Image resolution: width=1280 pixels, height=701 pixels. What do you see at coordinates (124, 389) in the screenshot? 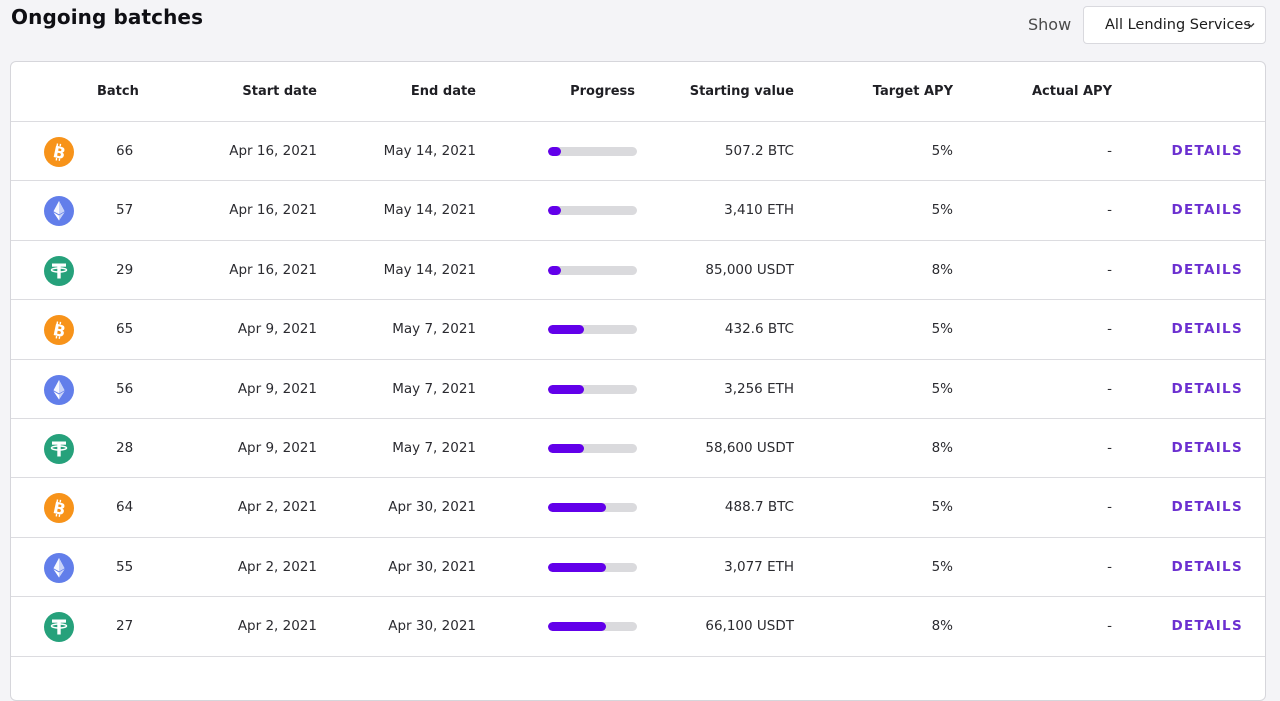
I see `batch-number: 56` at bounding box center [124, 389].